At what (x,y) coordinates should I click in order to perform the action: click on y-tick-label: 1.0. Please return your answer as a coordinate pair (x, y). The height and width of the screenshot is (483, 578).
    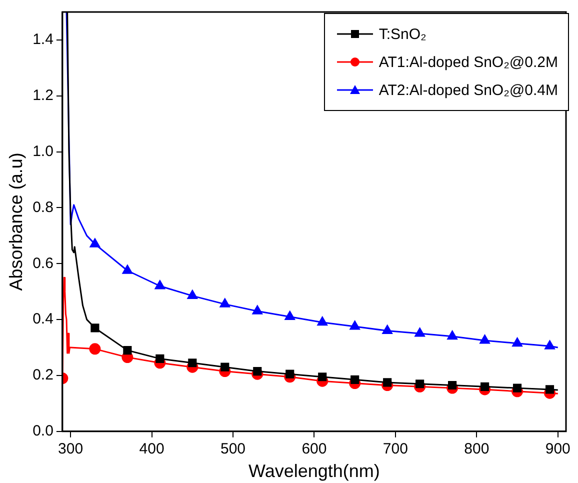
    Looking at the image, I should click on (43, 151).